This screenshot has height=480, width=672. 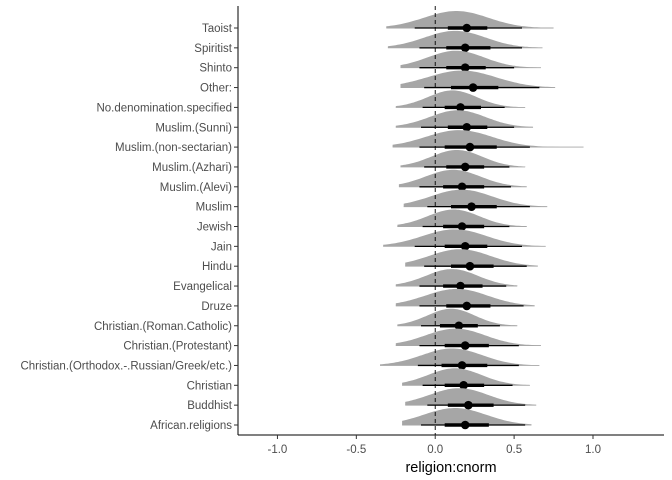 I want to click on y-tick-label: Muslim.(non-sectarian), so click(x=173, y=148).